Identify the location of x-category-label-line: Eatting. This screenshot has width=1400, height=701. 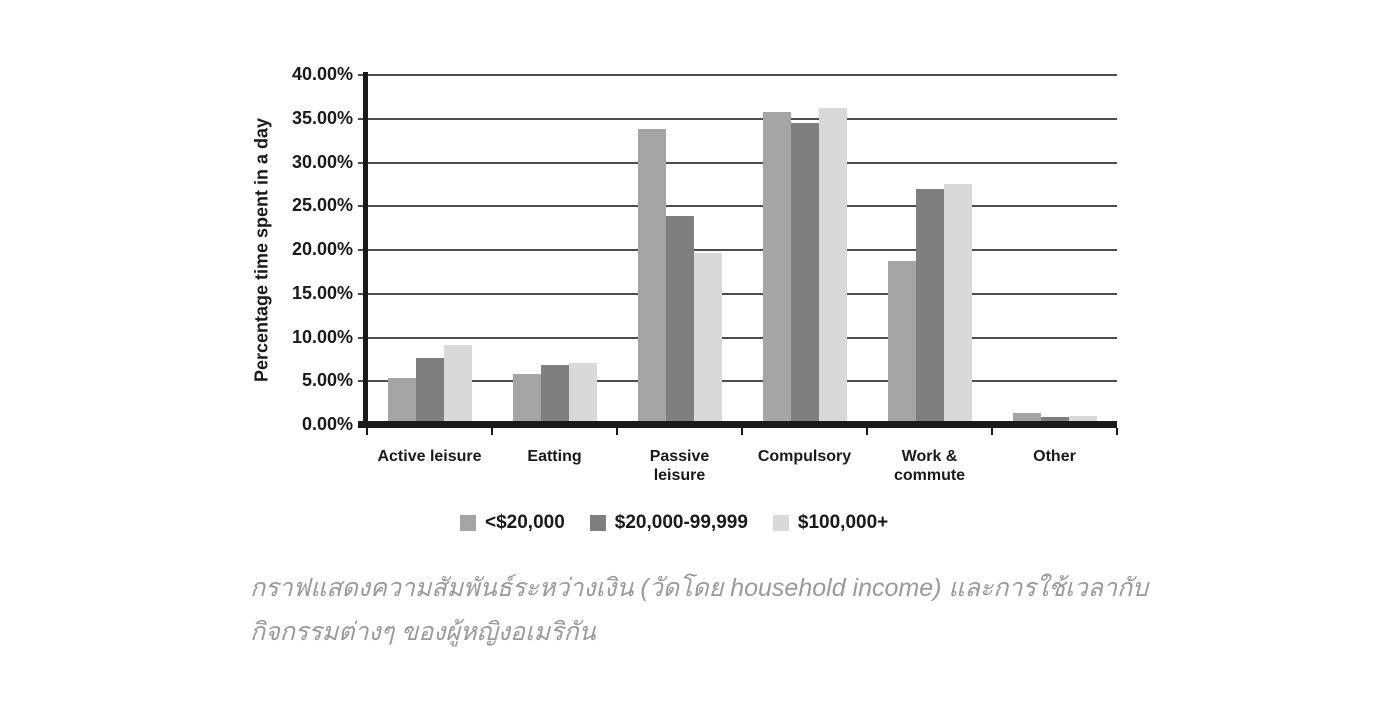
(554, 456).